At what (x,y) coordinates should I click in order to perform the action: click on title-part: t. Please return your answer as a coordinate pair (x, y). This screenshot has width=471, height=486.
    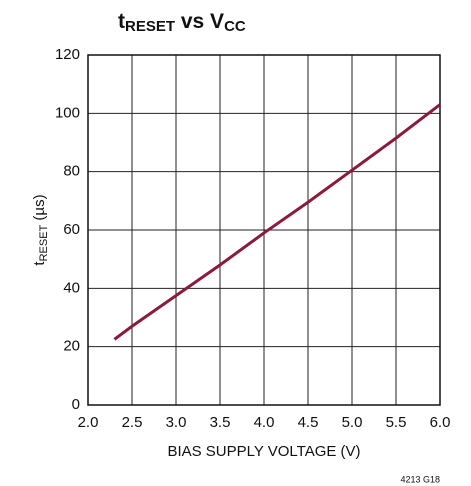
    Looking at the image, I should click on (121, 21).